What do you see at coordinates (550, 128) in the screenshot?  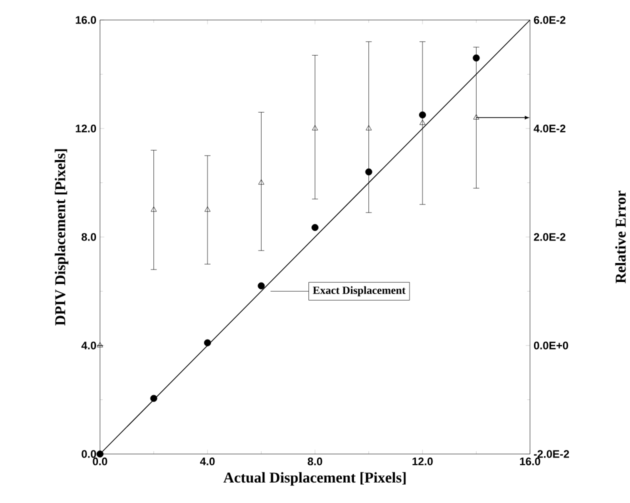 I see `y2-tick-label: 4.0E-2` at bounding box center [550, 128].